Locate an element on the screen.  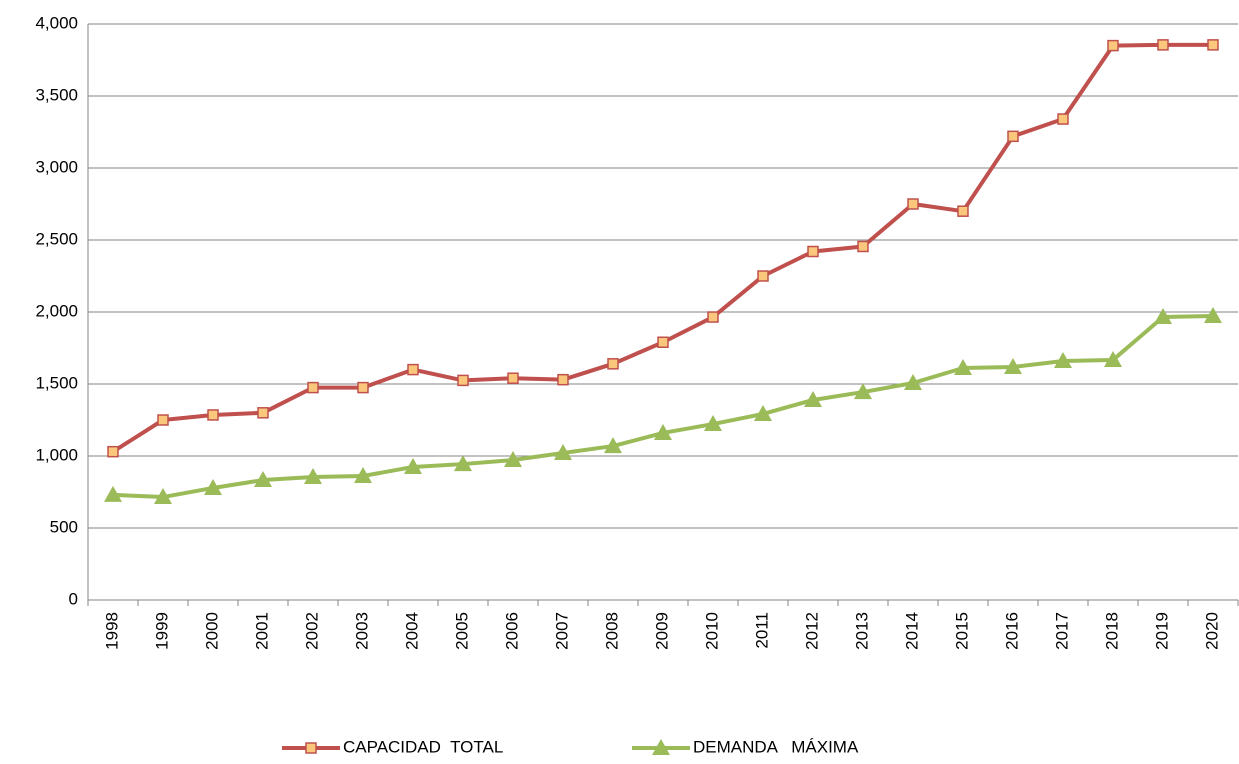
x-tick-label: 2005 is located at coordinates (461, 631).